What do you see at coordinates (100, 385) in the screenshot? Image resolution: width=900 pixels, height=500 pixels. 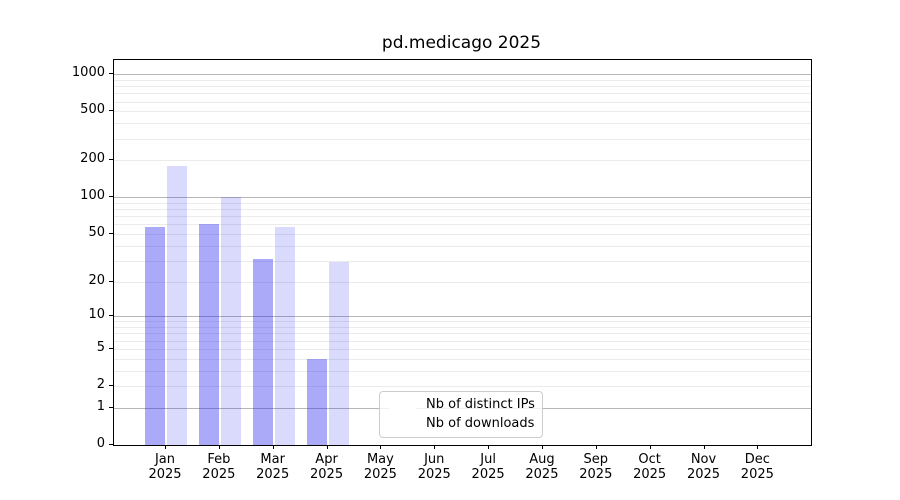 I see `y-tick-label: 2` at bounding box center [100, 385].